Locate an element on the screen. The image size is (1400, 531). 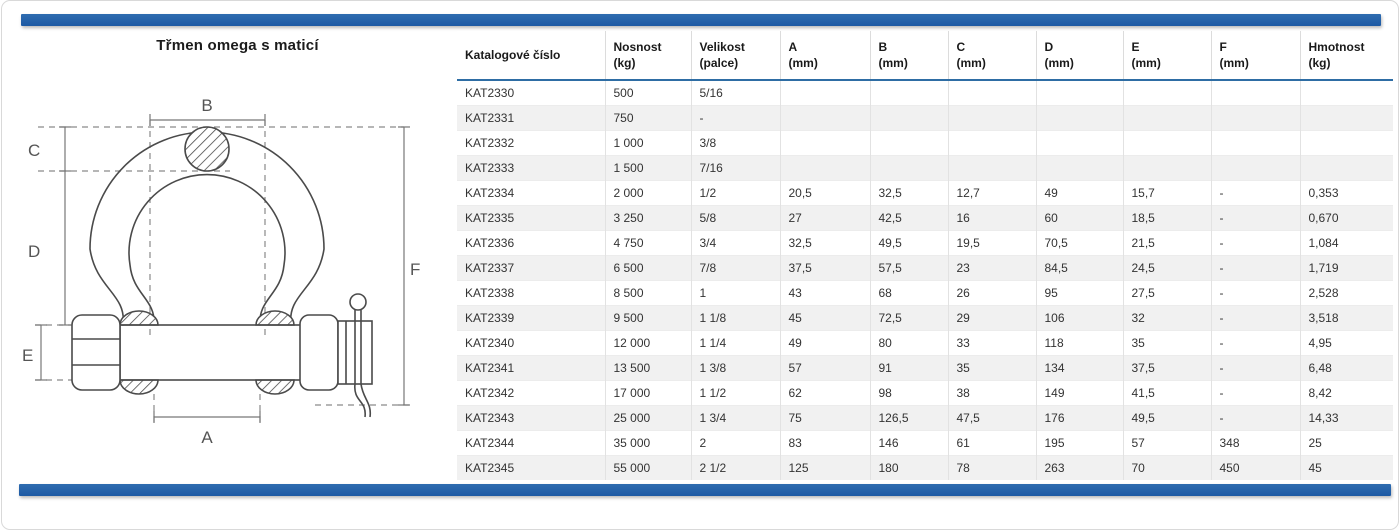
table-cell: 57 is located at coordinates (1166, 443).